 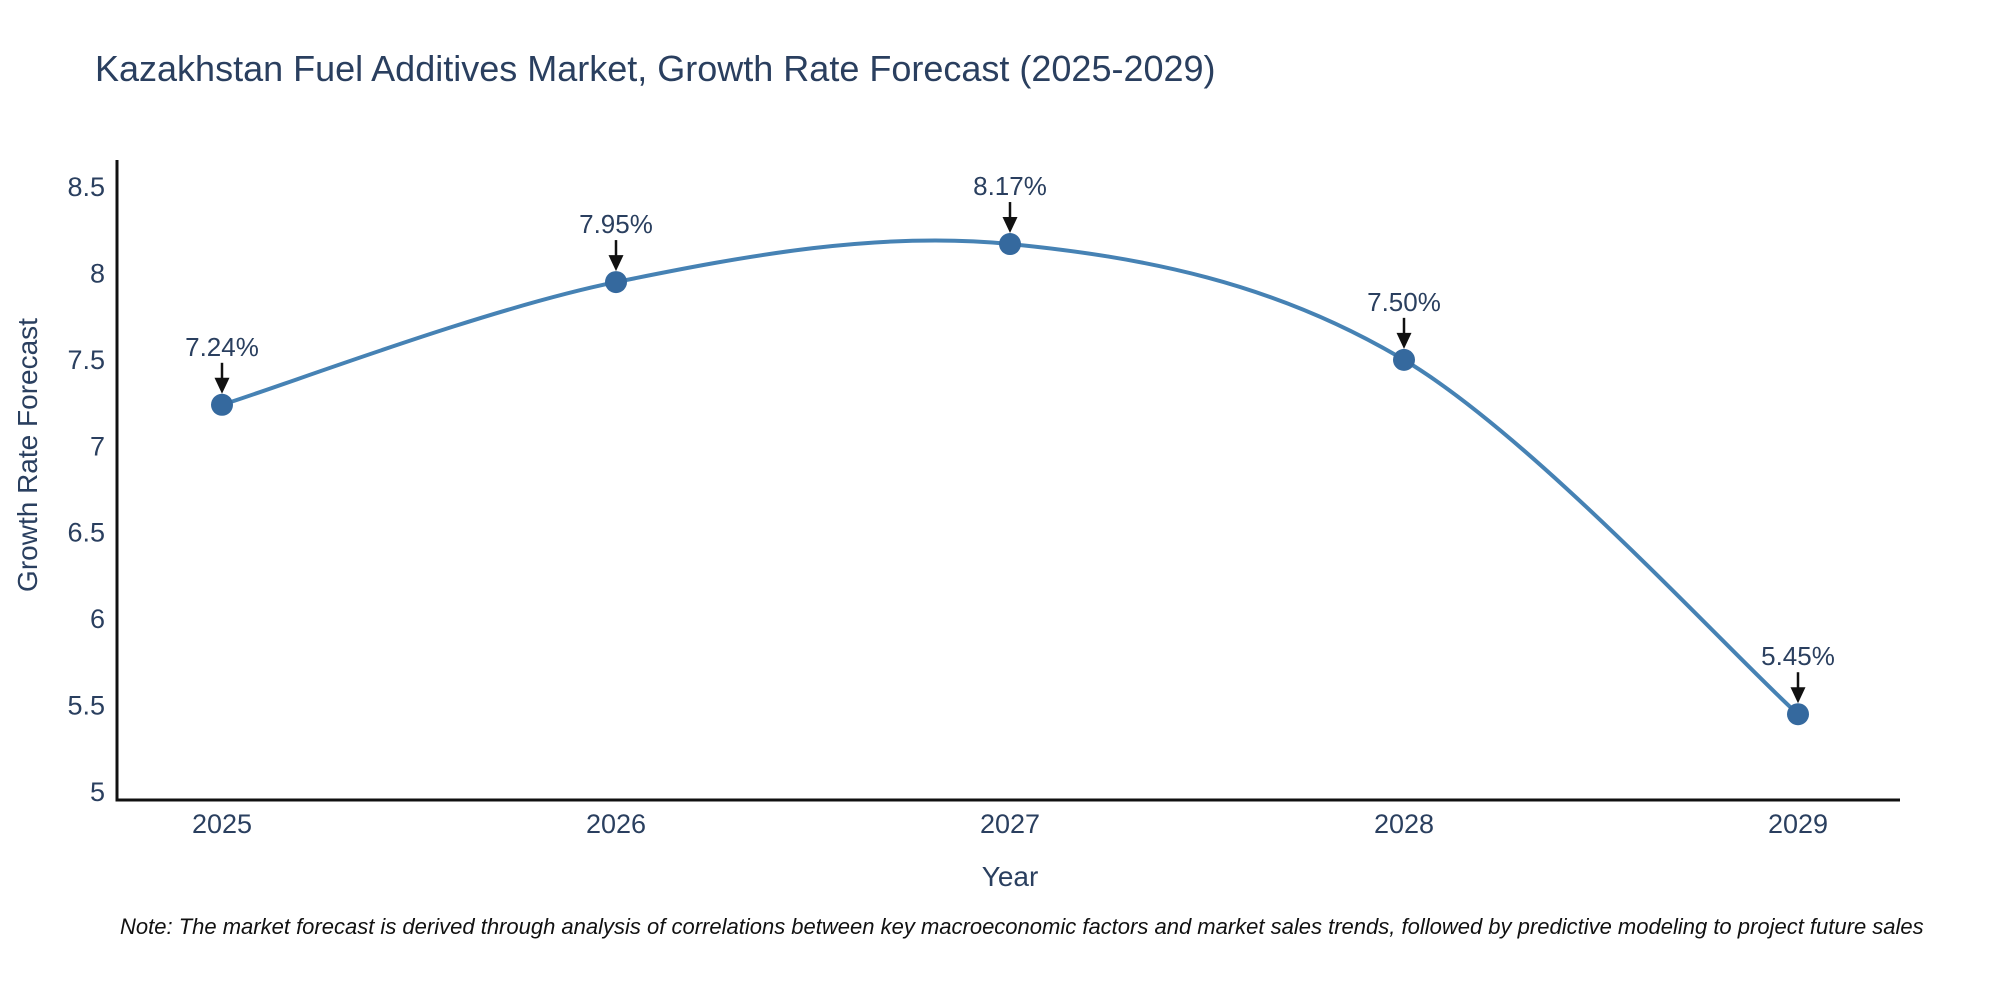 I want to click on data-point-marker-2026, so click(x=616, y=282).